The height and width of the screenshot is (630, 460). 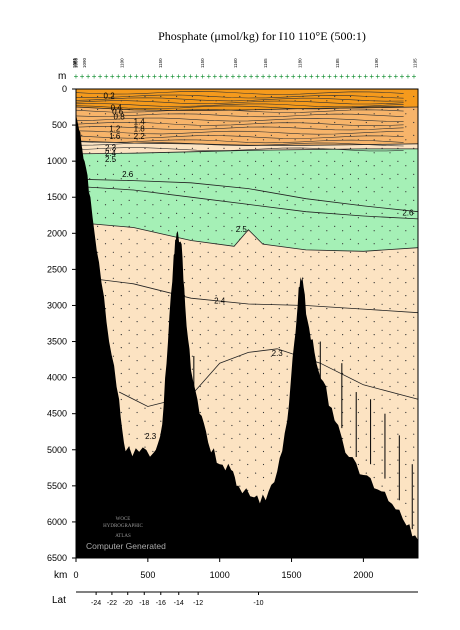 I want to click on depth-tick-label: 2500, so click(x=57, y=269).